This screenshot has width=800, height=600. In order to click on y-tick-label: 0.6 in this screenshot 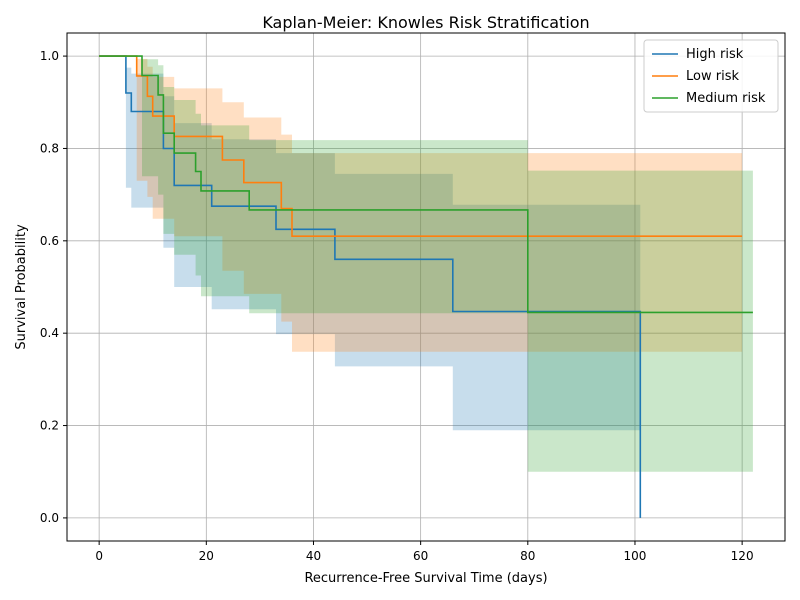, I will do `click(49, 241)`.